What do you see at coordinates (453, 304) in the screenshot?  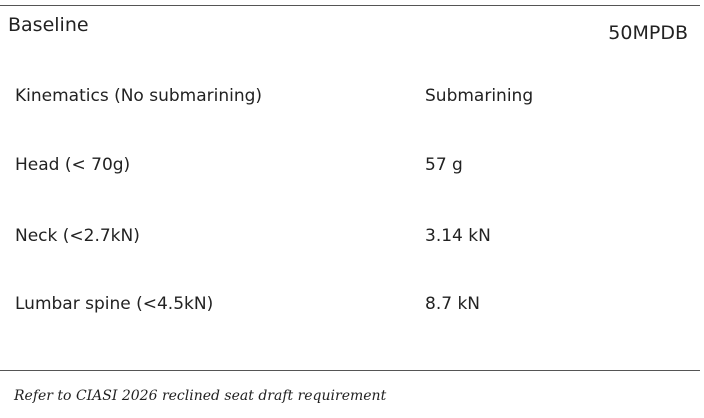 I see `value-cell: 8.7 kN` at bounding box center [453, 304].